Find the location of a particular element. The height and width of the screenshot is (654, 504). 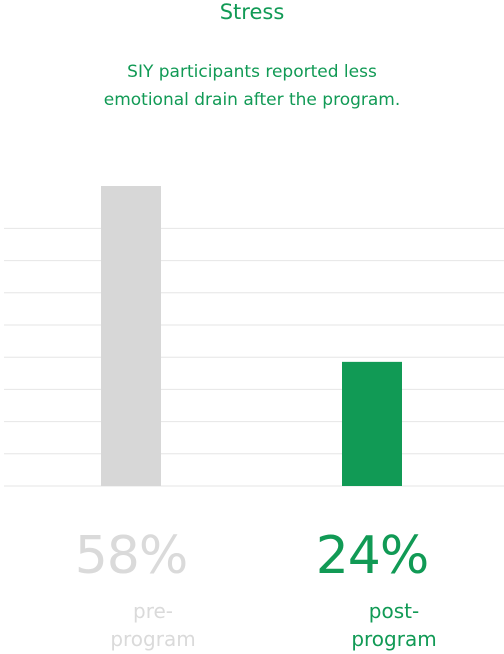

category-label-line-1: post- is located at coordinates (394, 611).